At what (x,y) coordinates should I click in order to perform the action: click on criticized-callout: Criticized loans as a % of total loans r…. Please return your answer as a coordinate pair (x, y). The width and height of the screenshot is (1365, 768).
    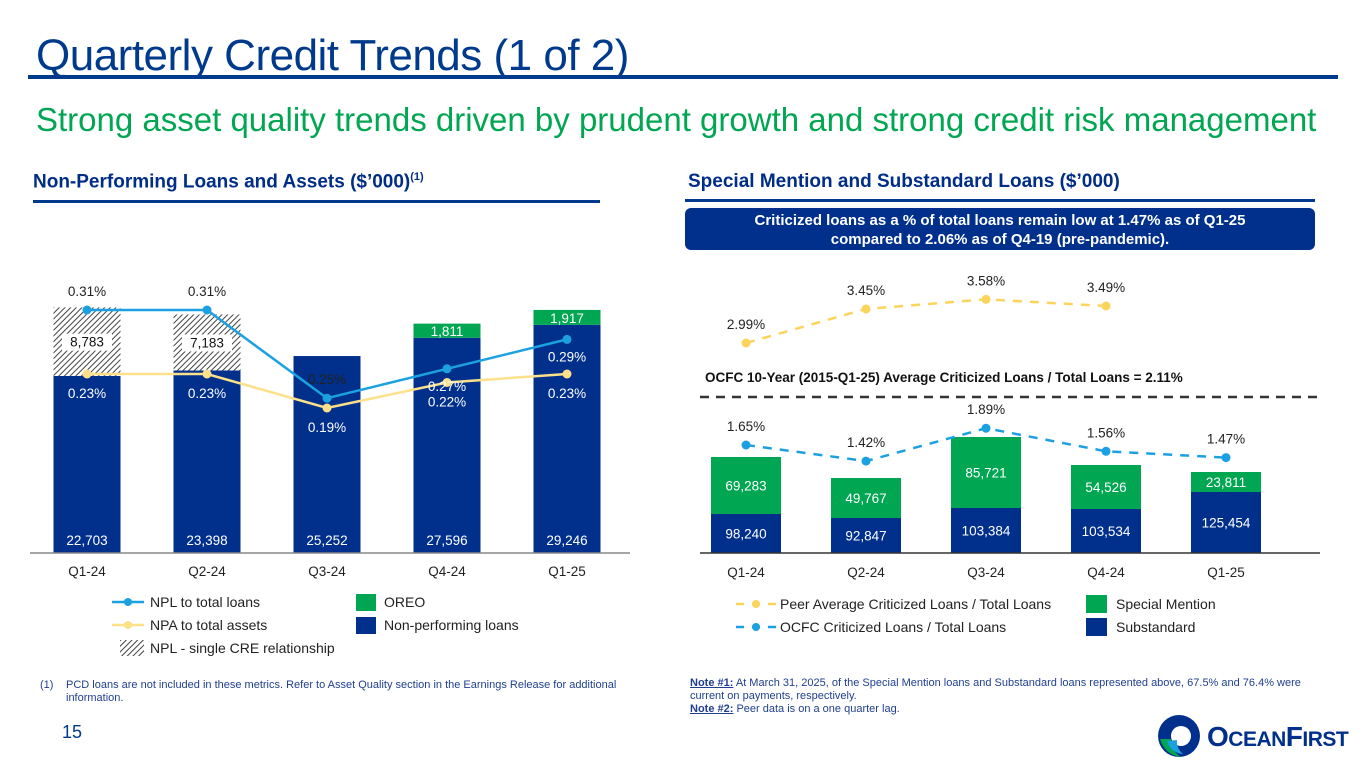
    Looking at the image, I should click on (1000, 229).